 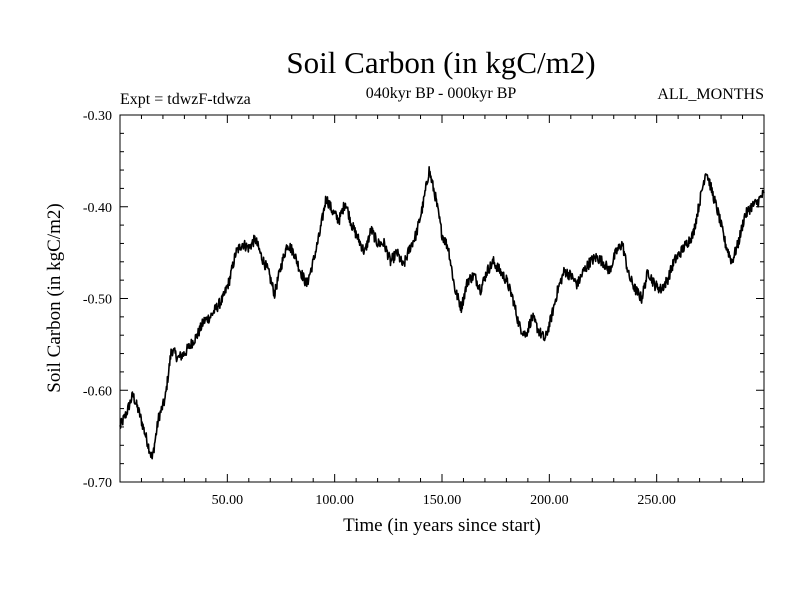 I want to click on y-tick-label: -0.40, so click(x=97, y=208).